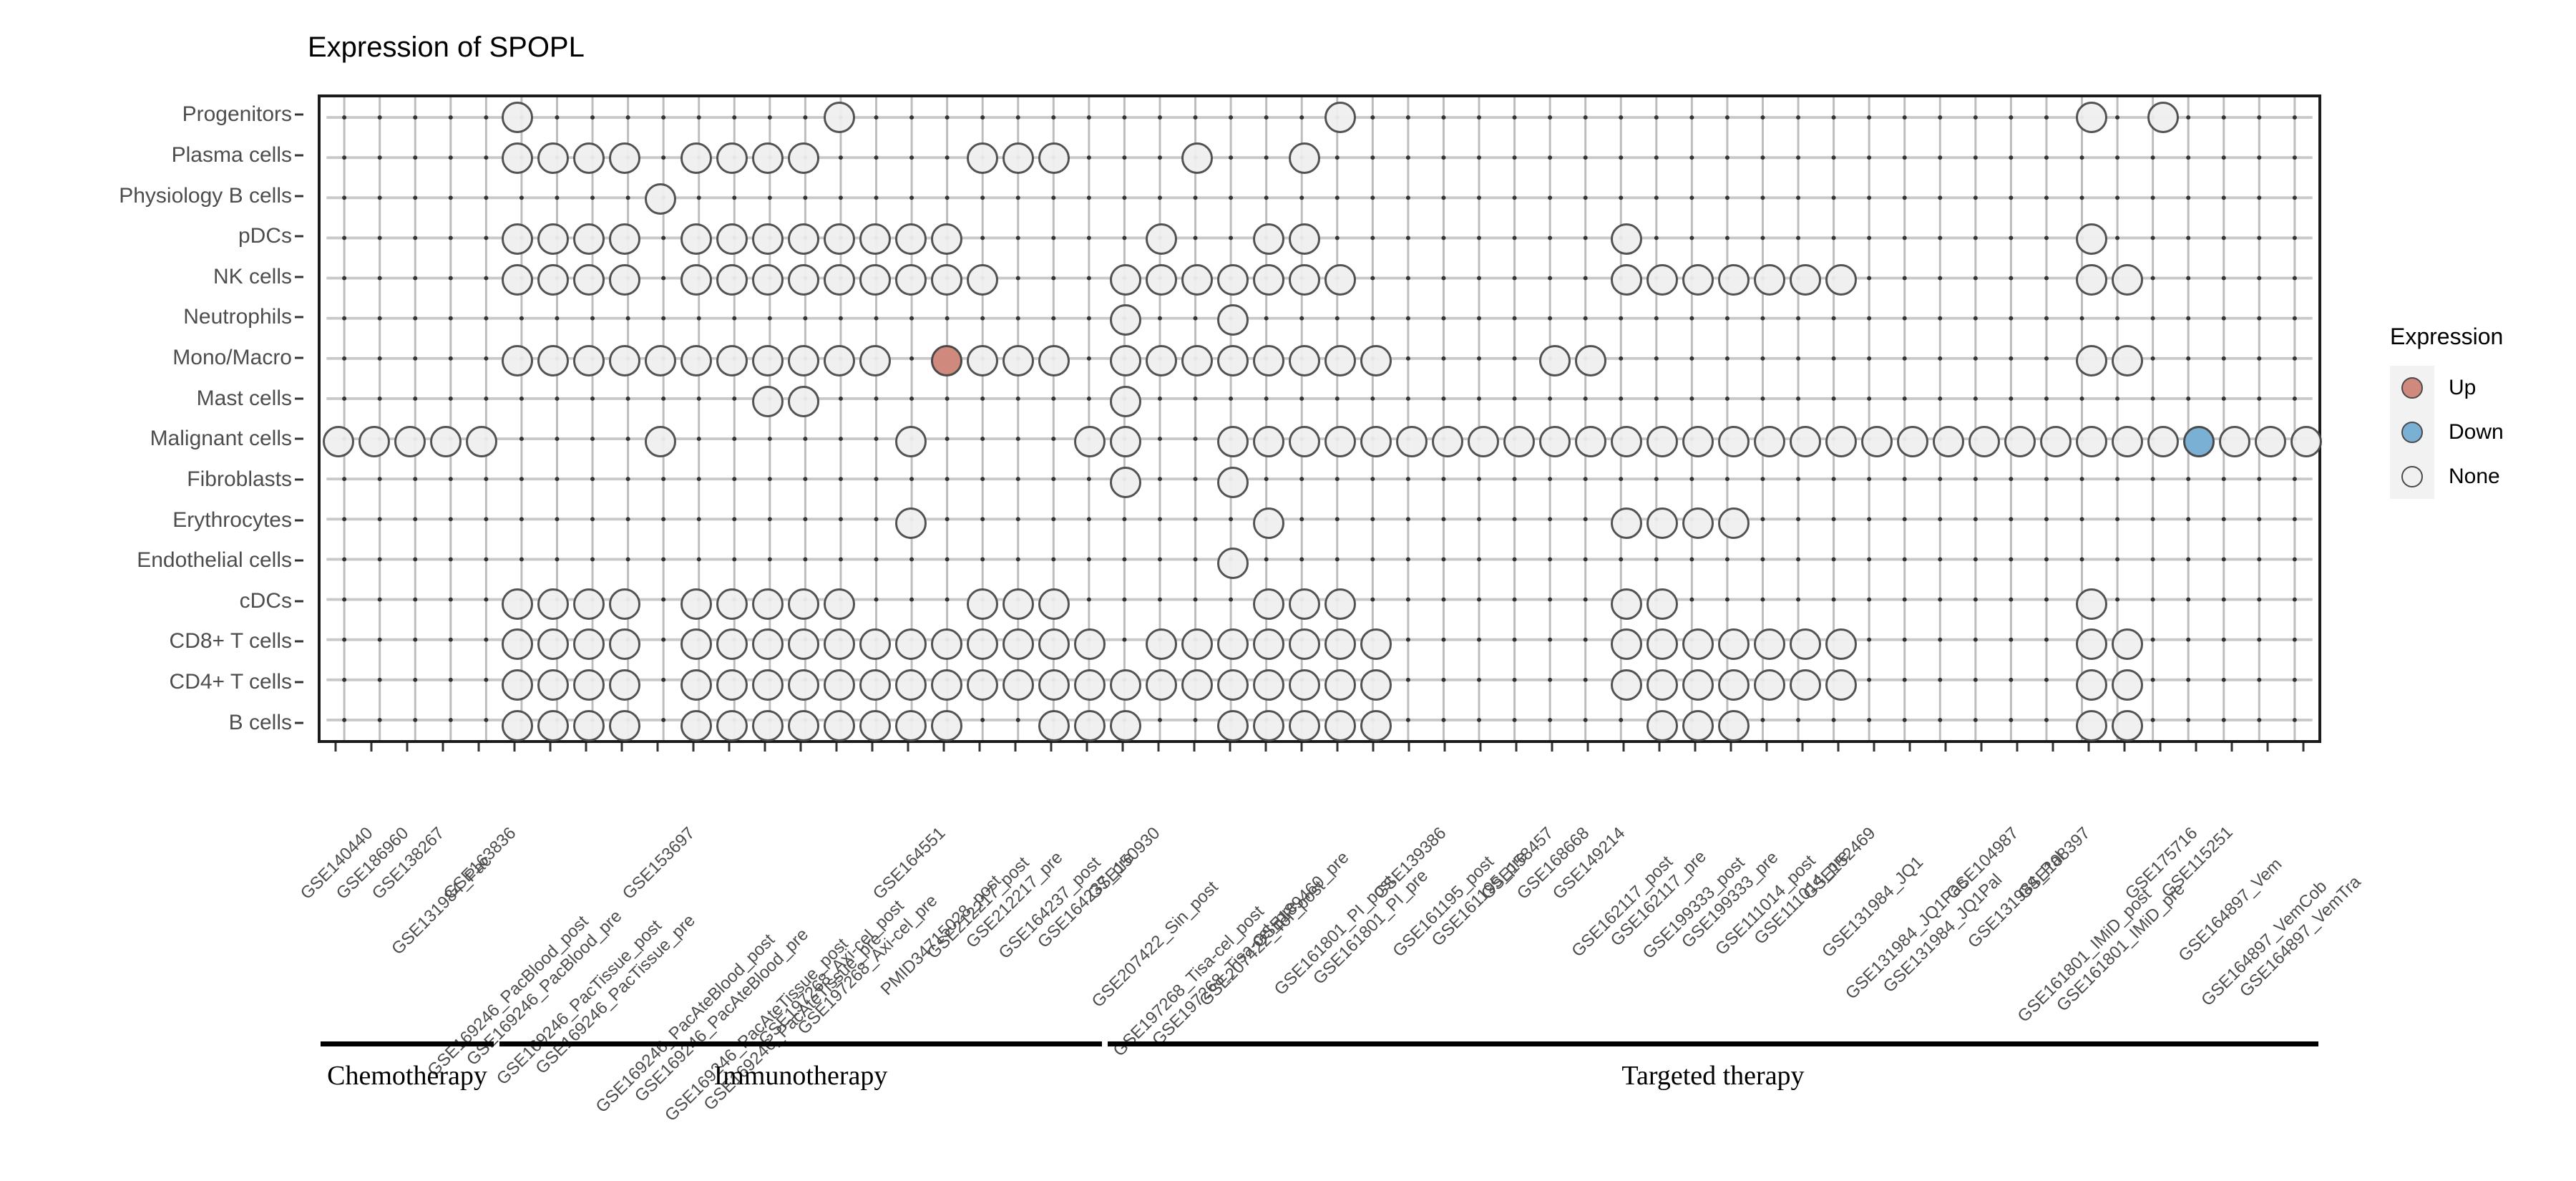 The height and width of the screenshot is (1181, 2576). Describe the element at coordinates (2479, 432) in the screenshot. I see `legend-item: Down` at that location.